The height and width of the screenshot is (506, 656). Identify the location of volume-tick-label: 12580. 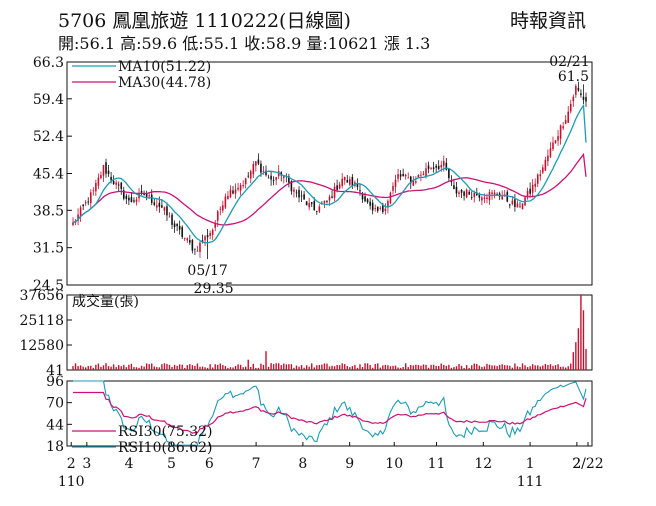
(41, 346).